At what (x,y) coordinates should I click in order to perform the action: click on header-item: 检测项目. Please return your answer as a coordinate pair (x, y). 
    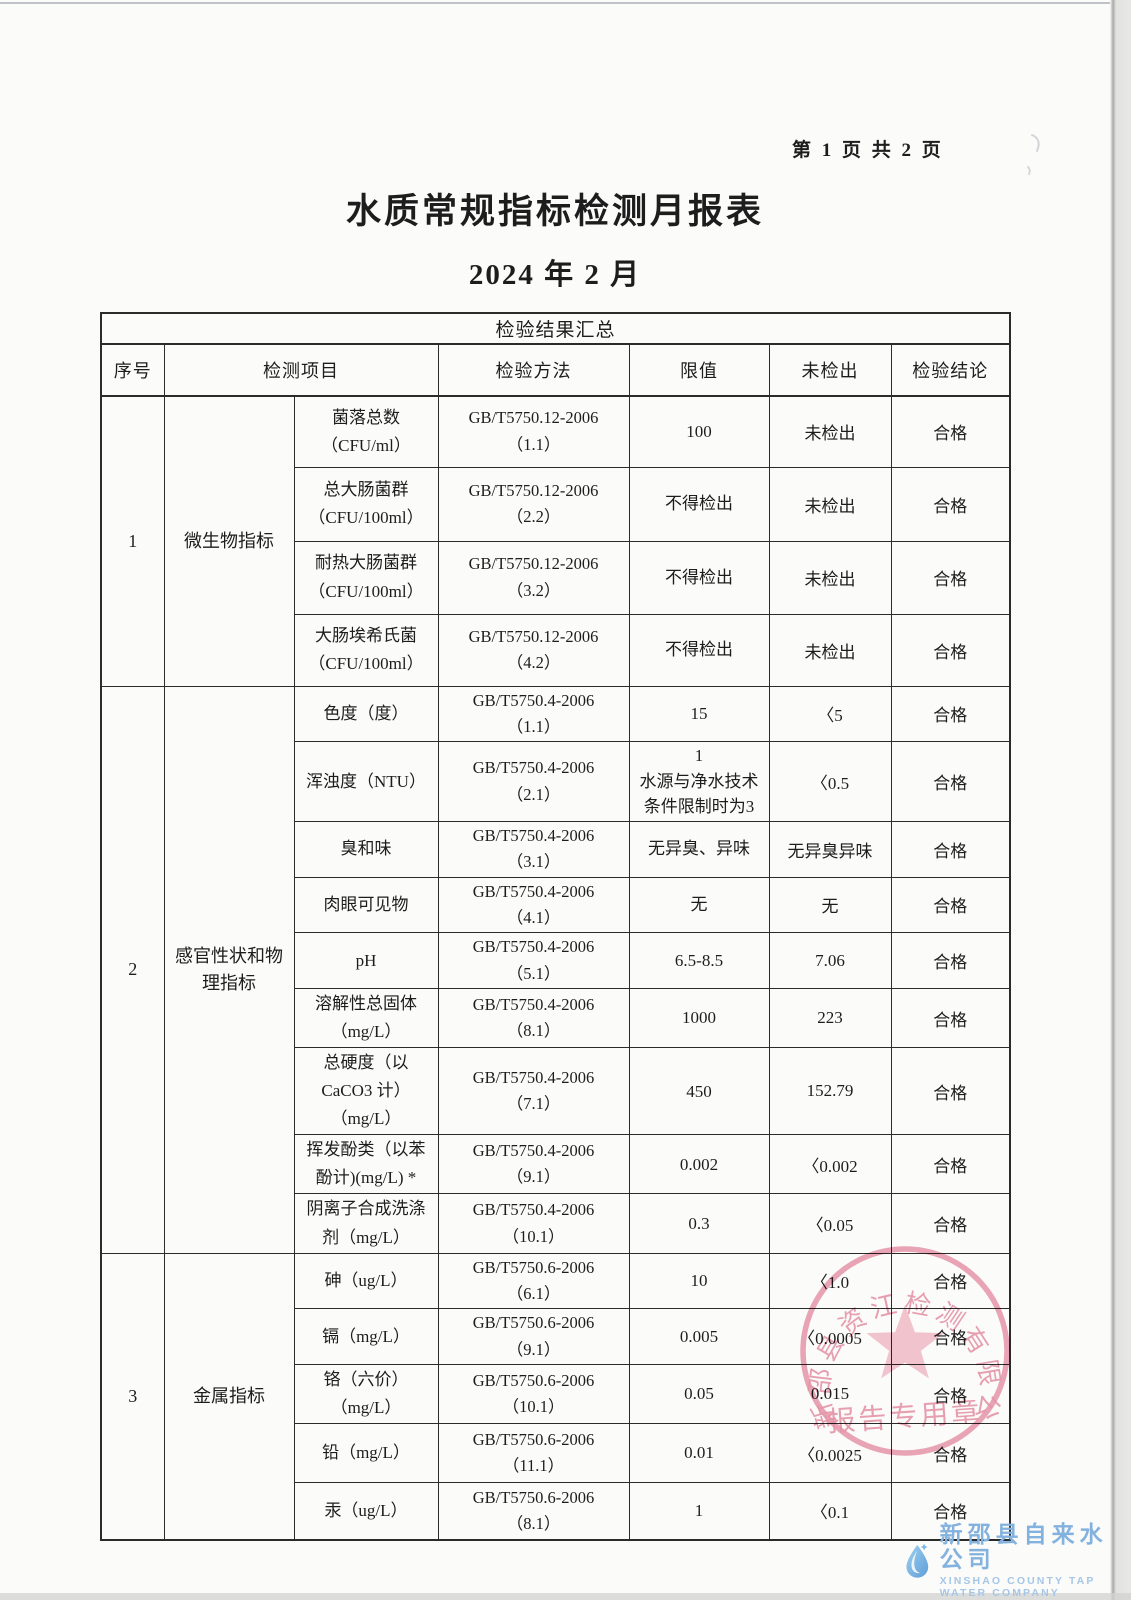
    Looking at the image, I should click on (301, 370).